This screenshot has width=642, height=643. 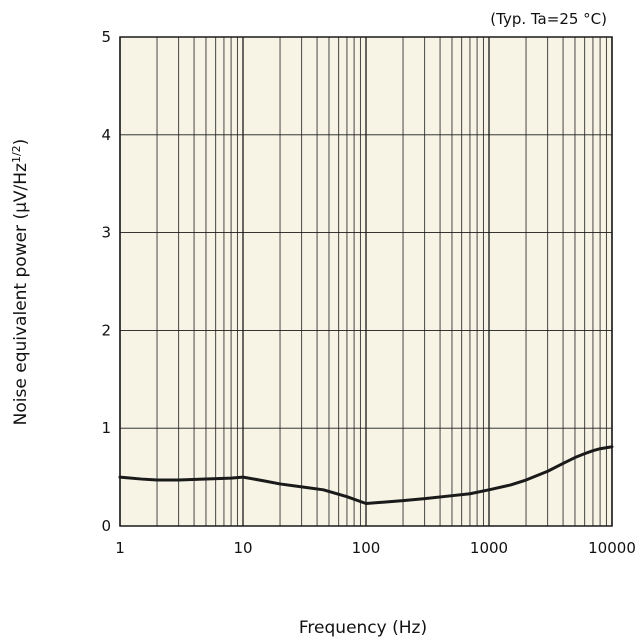 What do you see at coordinates (21, 142) in the screenshot?
I see `y-axis-title-close: )` at bounding box center [21, 142].